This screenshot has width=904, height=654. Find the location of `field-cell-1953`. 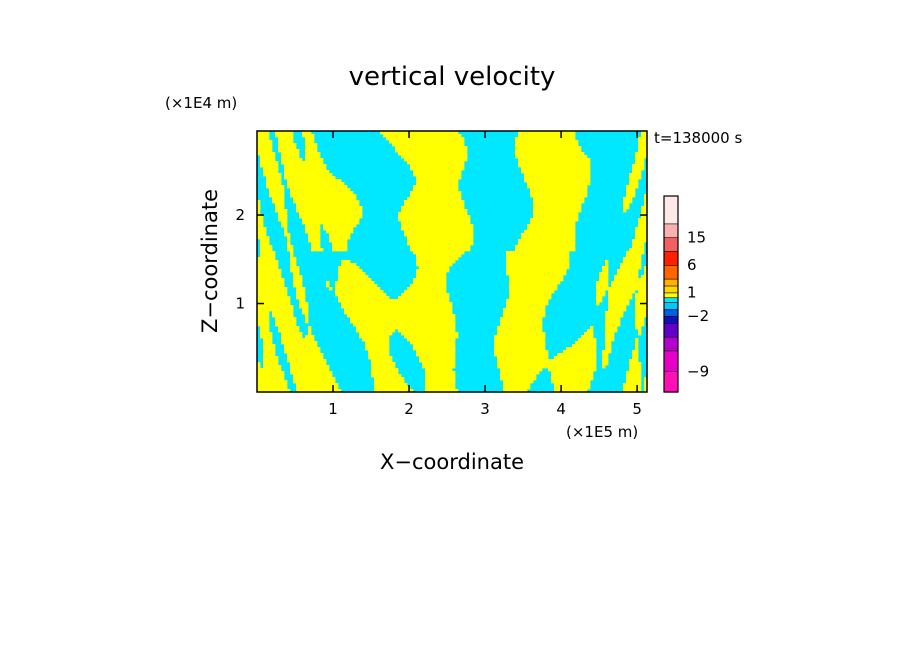

field-cell-1953 is located at coordinates (352, 223).